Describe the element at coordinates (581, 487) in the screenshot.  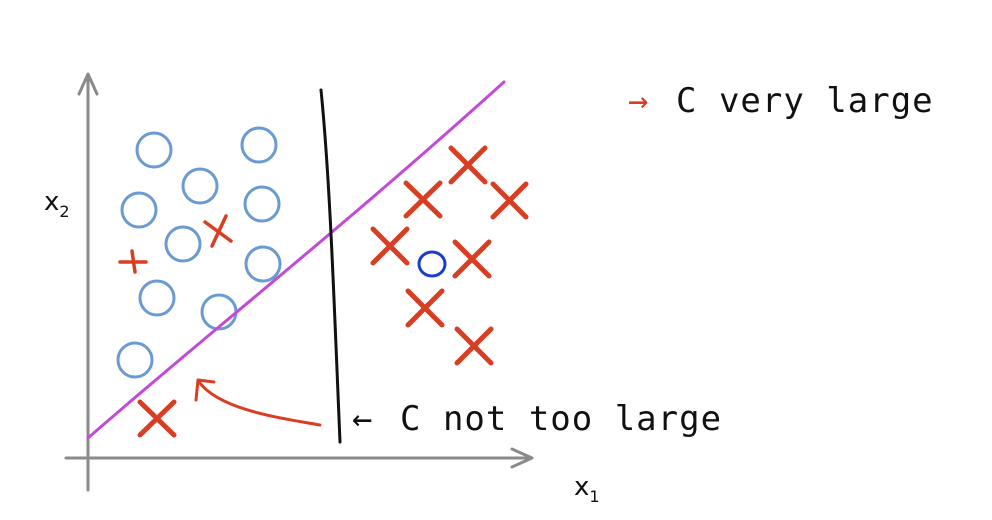
I see `x-axis-label-main: x` at that location.